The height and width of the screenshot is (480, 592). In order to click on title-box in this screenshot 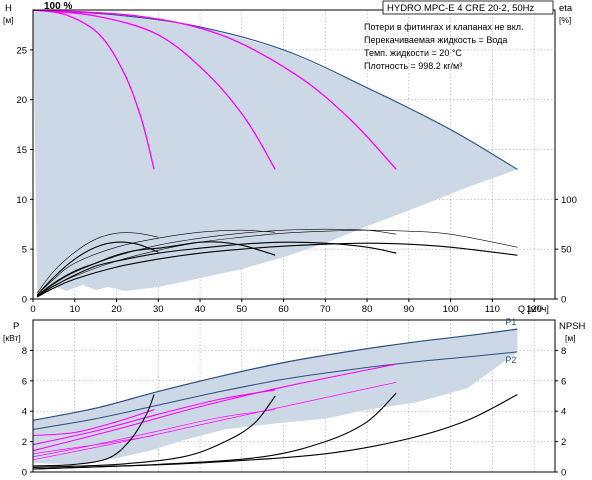, I will do `click(468, 7)`.